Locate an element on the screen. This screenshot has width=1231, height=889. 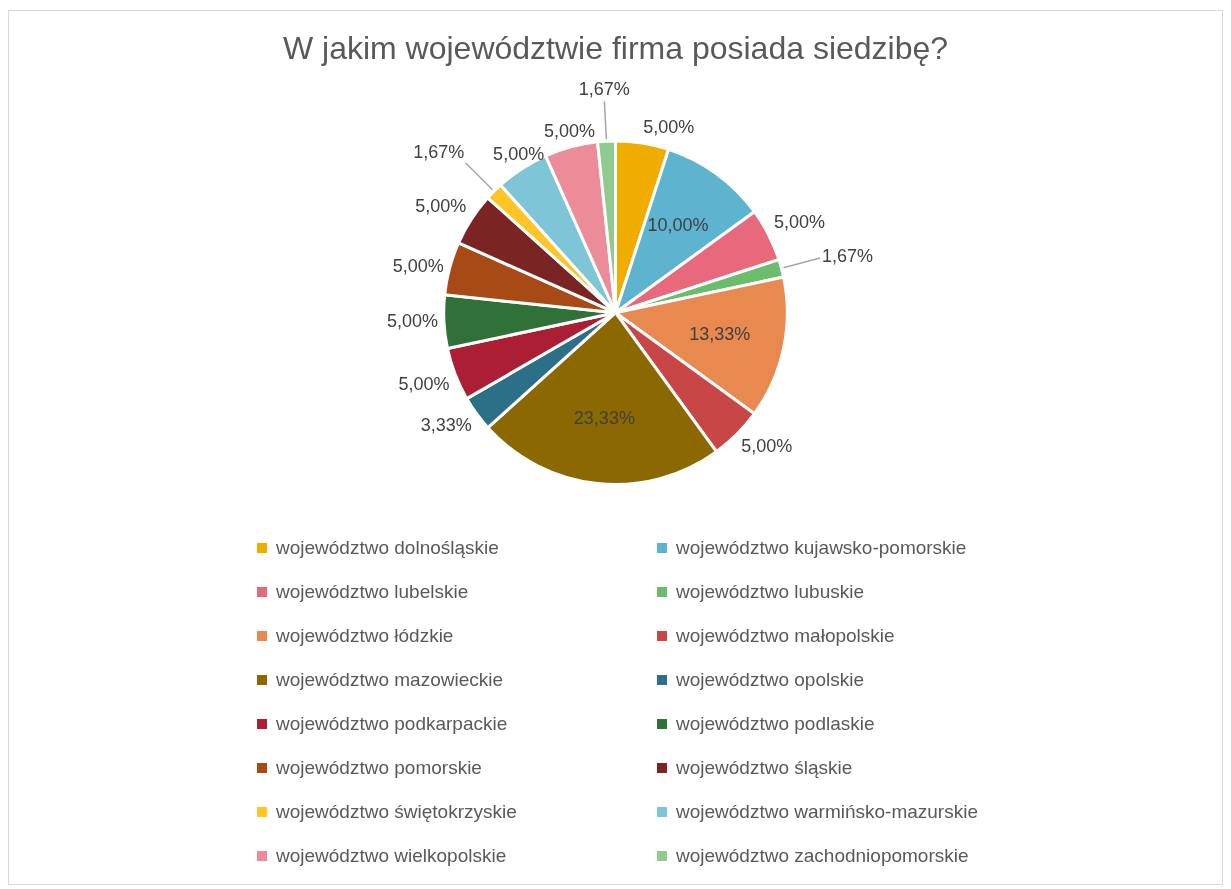
legend-label: województwo podlaskie is located at coordinates (775, 724).